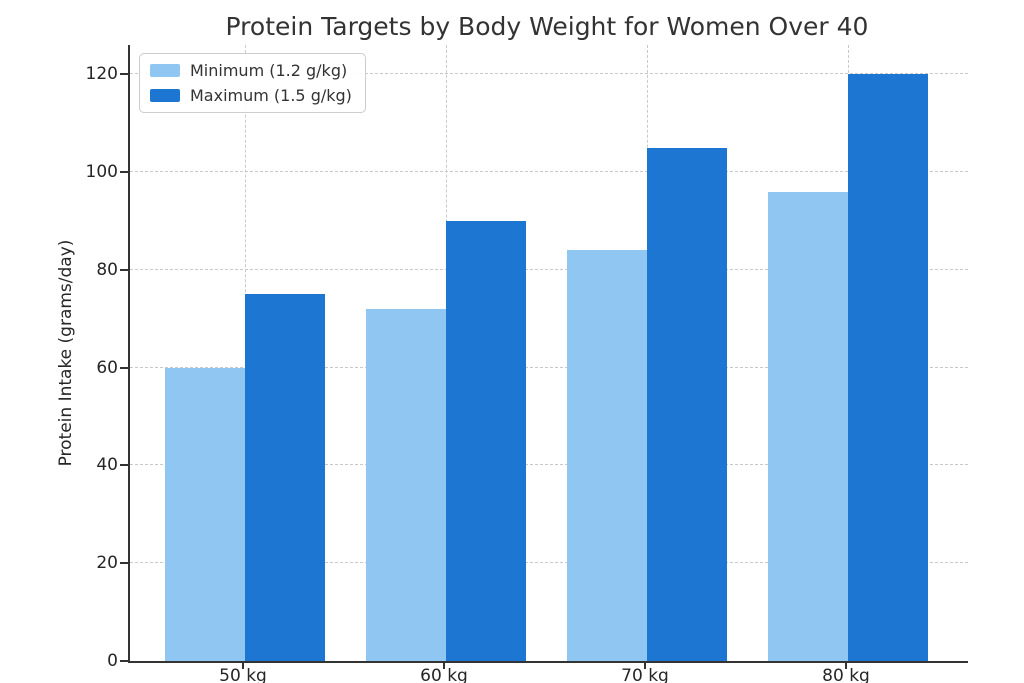 The width and height of the screenshot is (1024, 683). What do you see at coordinates (269, 70) in the screenshot?
I see `legend-label-minimum: Minimum (1.2 g/kg)` at bounding box center [269, 70].